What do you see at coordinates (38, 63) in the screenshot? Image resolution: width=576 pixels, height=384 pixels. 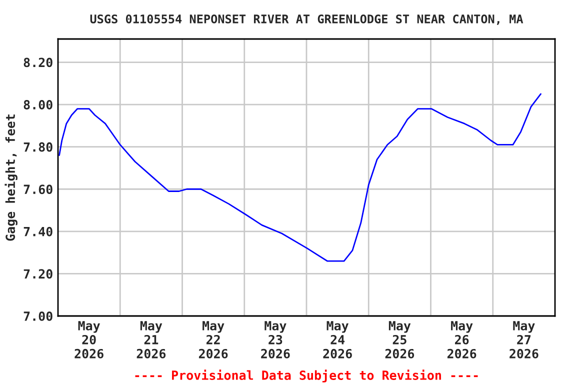 I see `y-tick-label: 8.20` at bounding box center [38, 63].